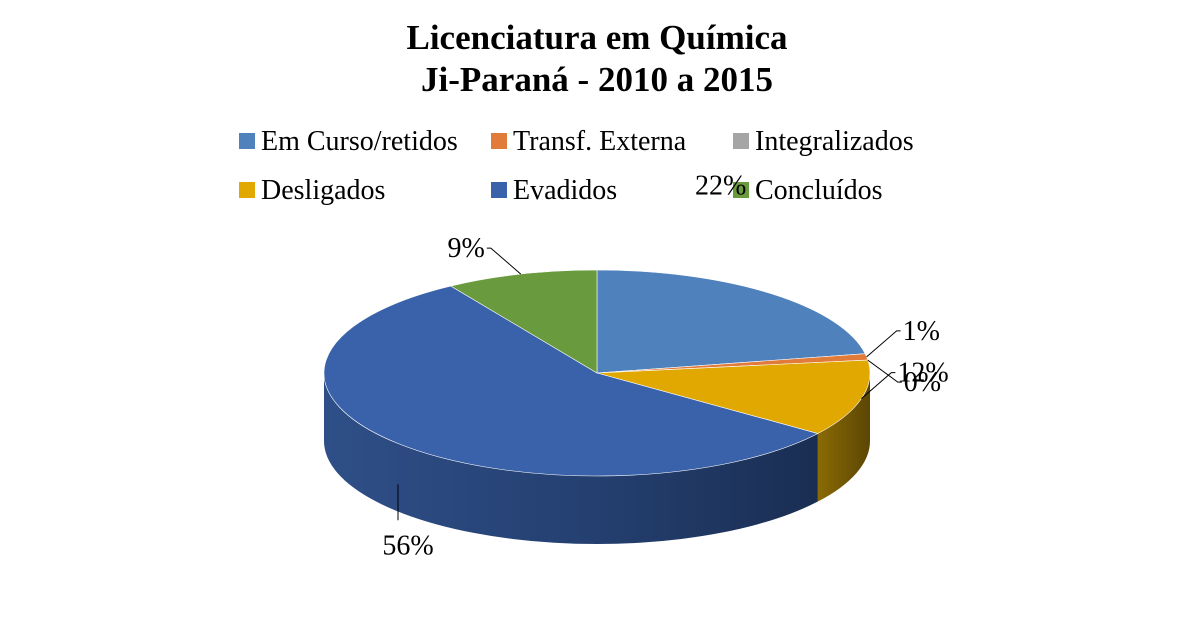  I want to click on pie-side-evadidos, so click(571, 458).